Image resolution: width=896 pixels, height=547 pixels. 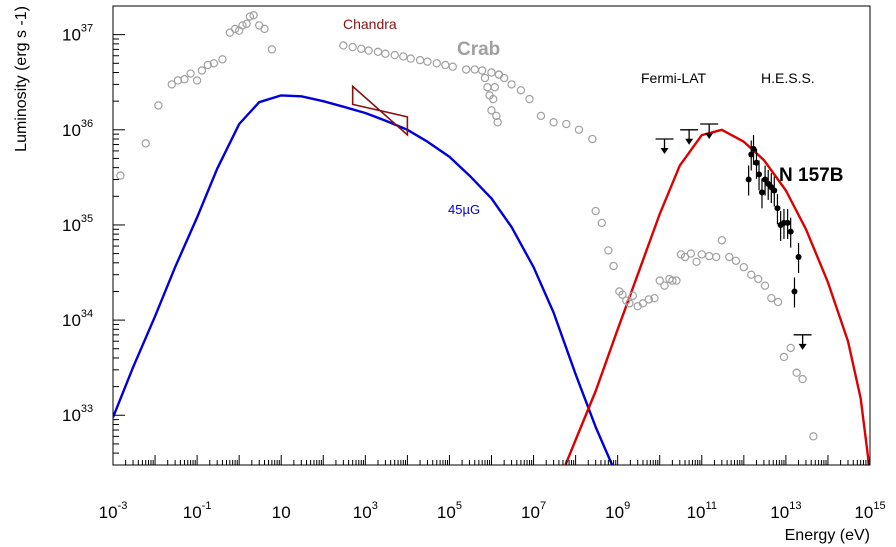 I want to click on y-axis-title: Luminosity (erg s -1), so click(x=21, y=79).